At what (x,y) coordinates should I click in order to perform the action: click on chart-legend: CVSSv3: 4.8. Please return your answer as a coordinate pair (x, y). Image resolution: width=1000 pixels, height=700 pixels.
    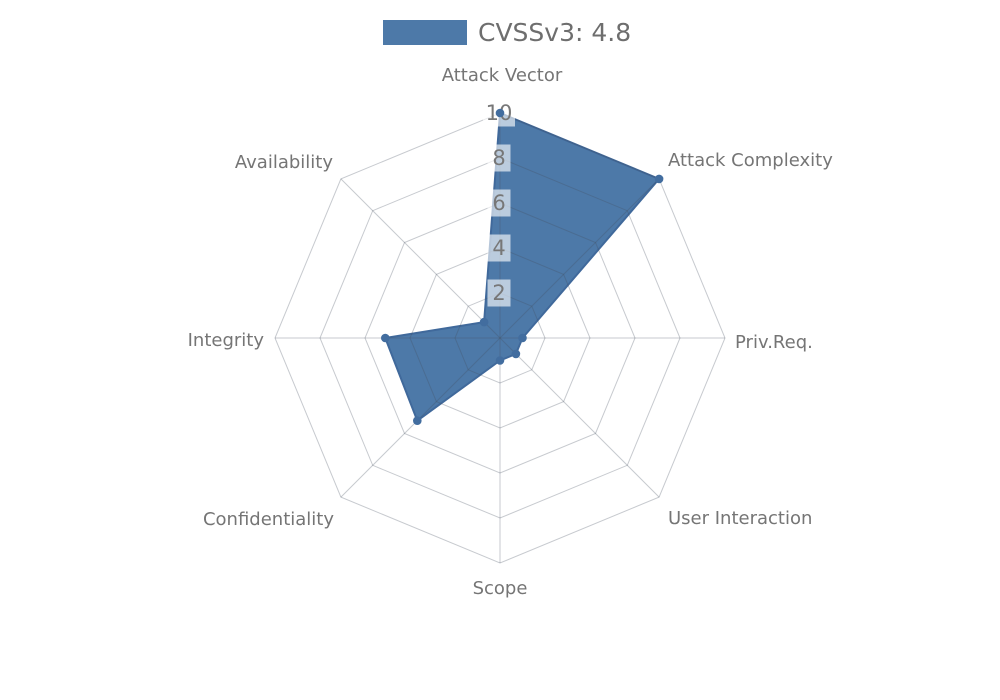
    Looking at the image, I should click on (507, 32).